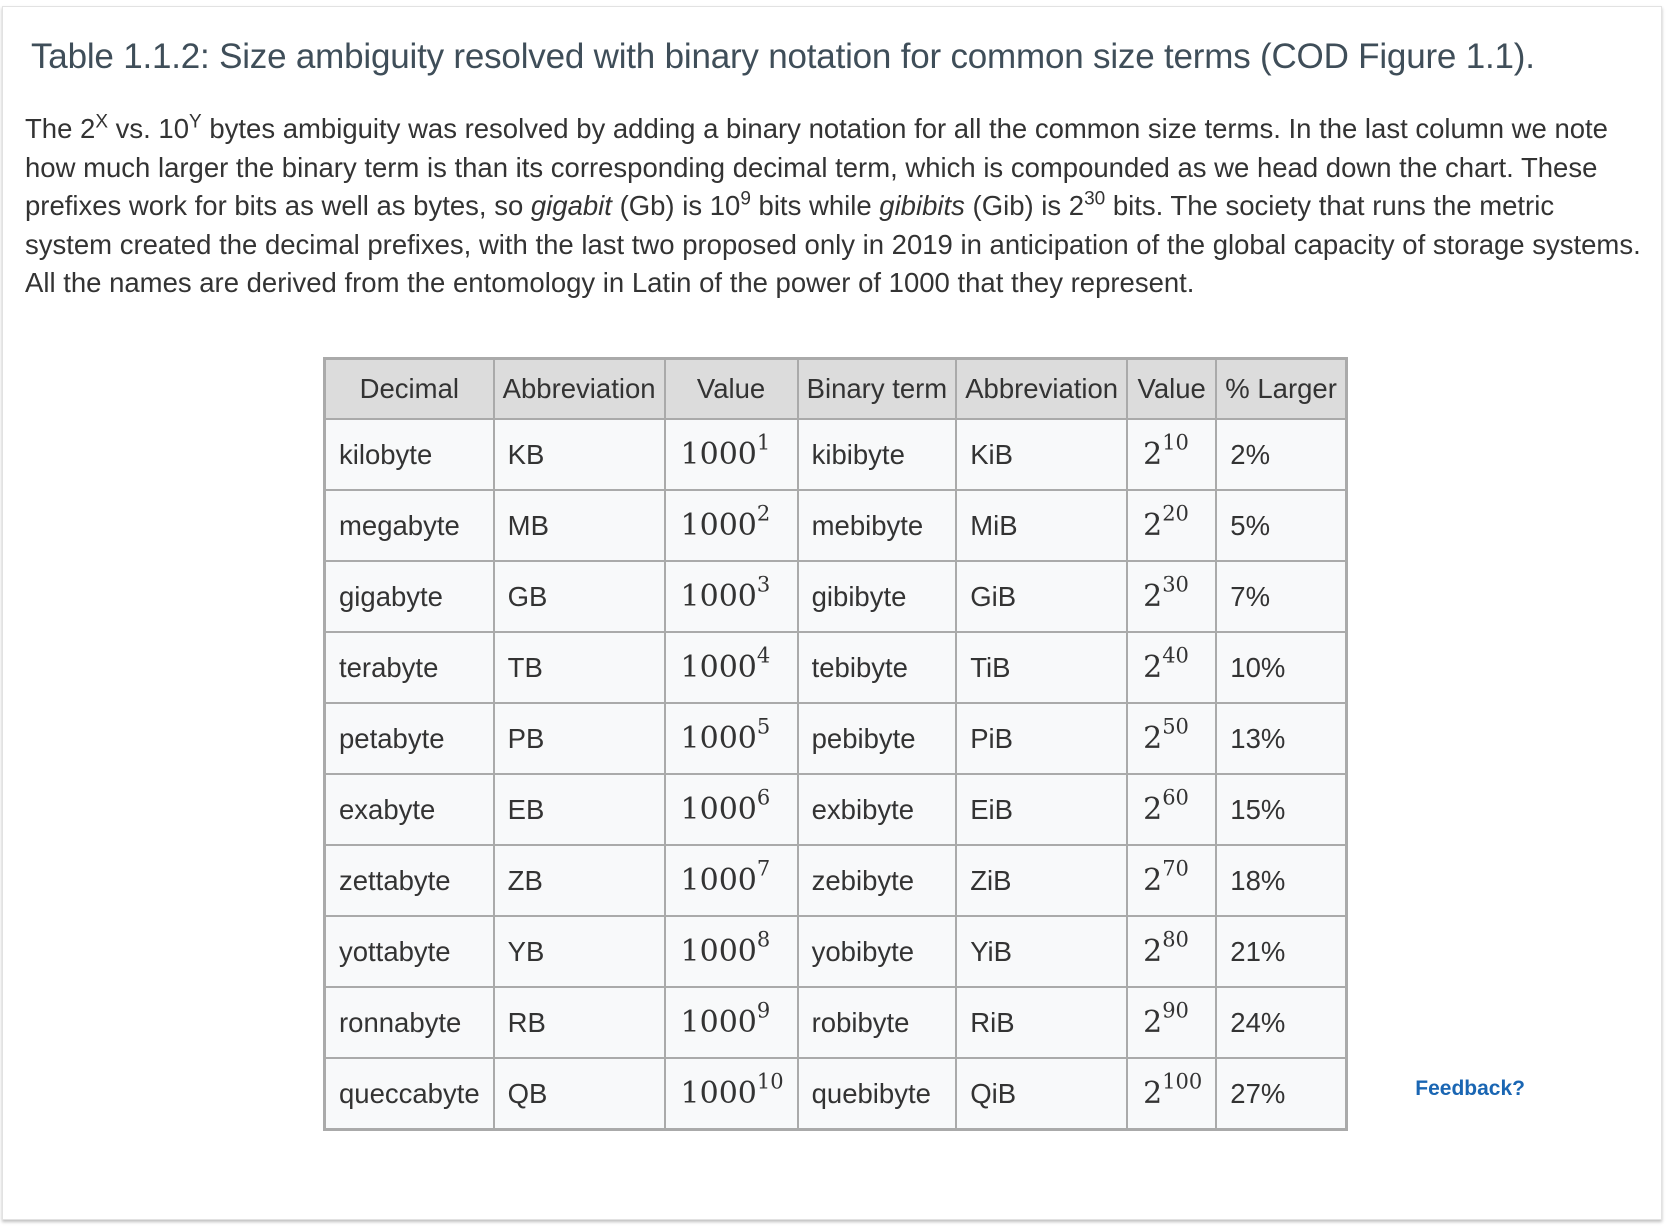  Describe the element at coordinates (571, 205) in the screenshot. I see `caption-italic: gigabit` at that location.